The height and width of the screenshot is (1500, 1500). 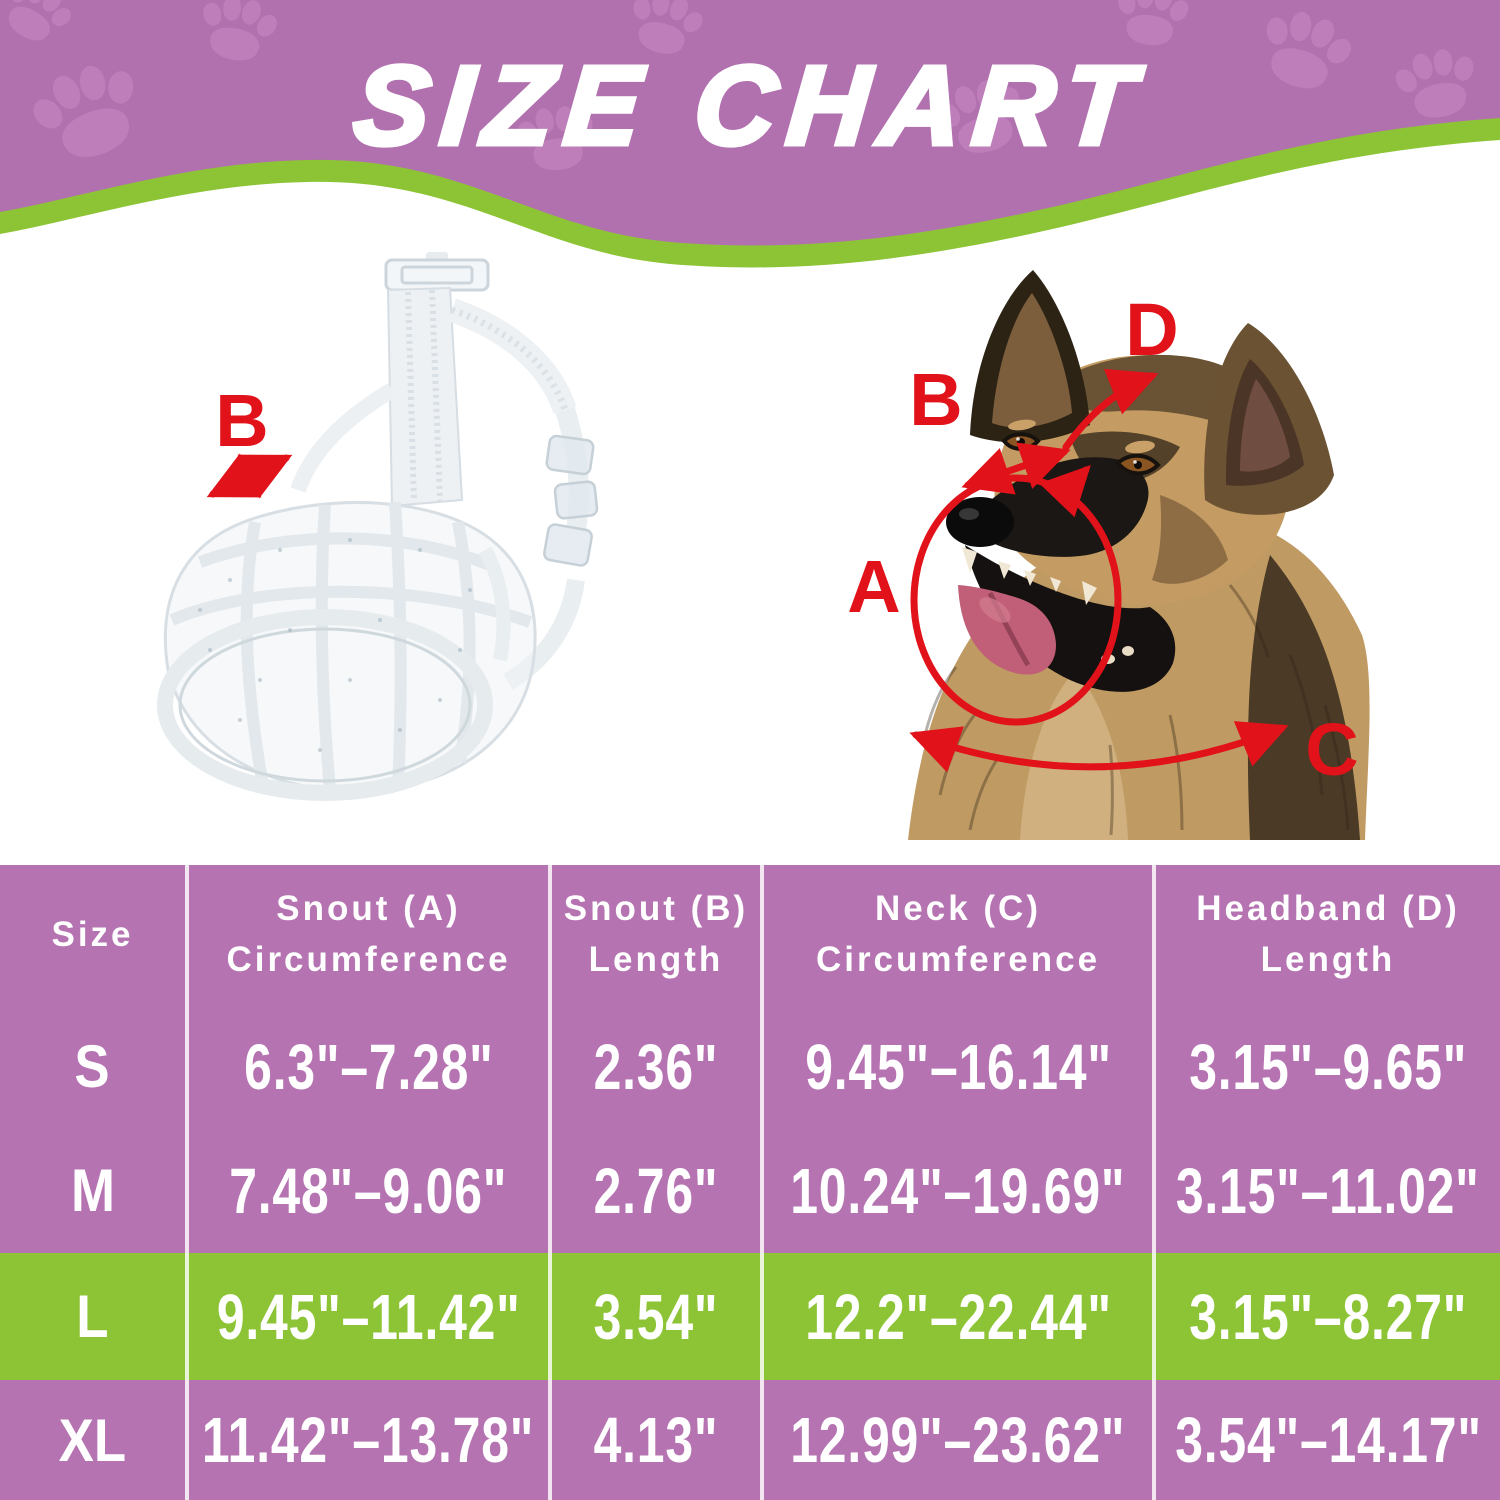 What do you see at coordinates (92, 1066) in the screenshot?
I see `row-label: S` at bounding box center [92, 1066].